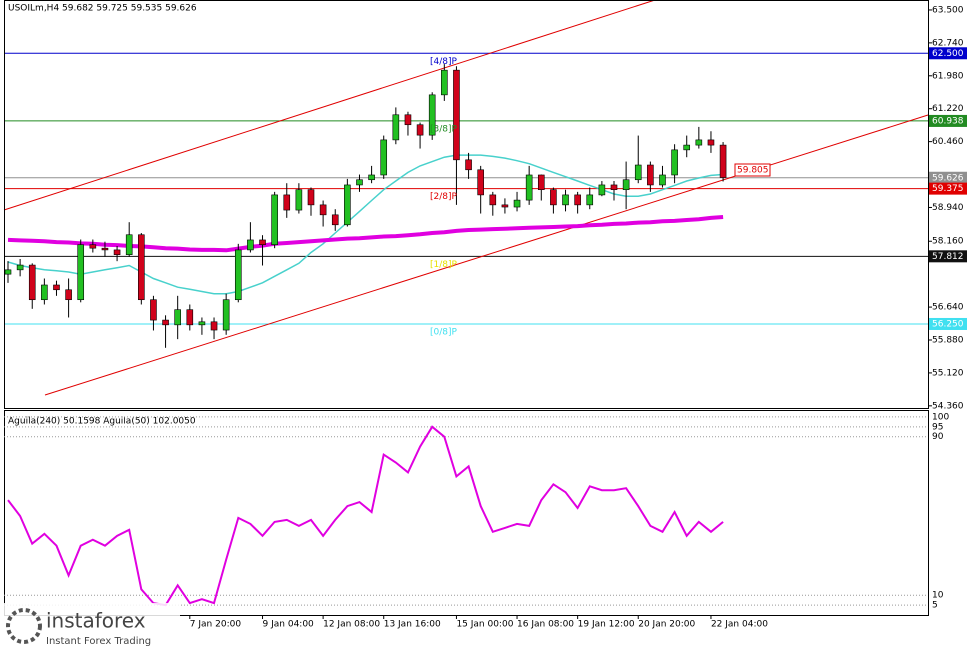 The image size is (976, 650). Describe the element at coordinates (484, 625) in the screenshot. I see `x-tick-label: 15 Jan 00:00` at that location.